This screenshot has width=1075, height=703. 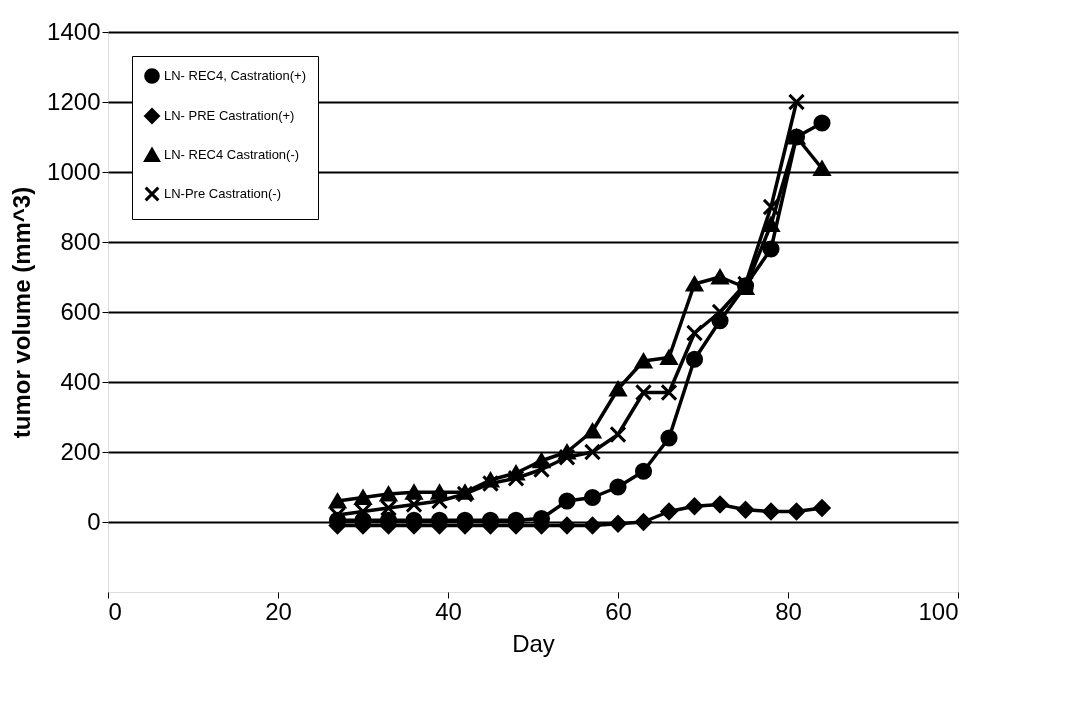 What do you see at coordinates (232, 154) in the screenshot?
I see `legend-label: LN- REC4 Castration(-)` at bounding box center [232, 154].